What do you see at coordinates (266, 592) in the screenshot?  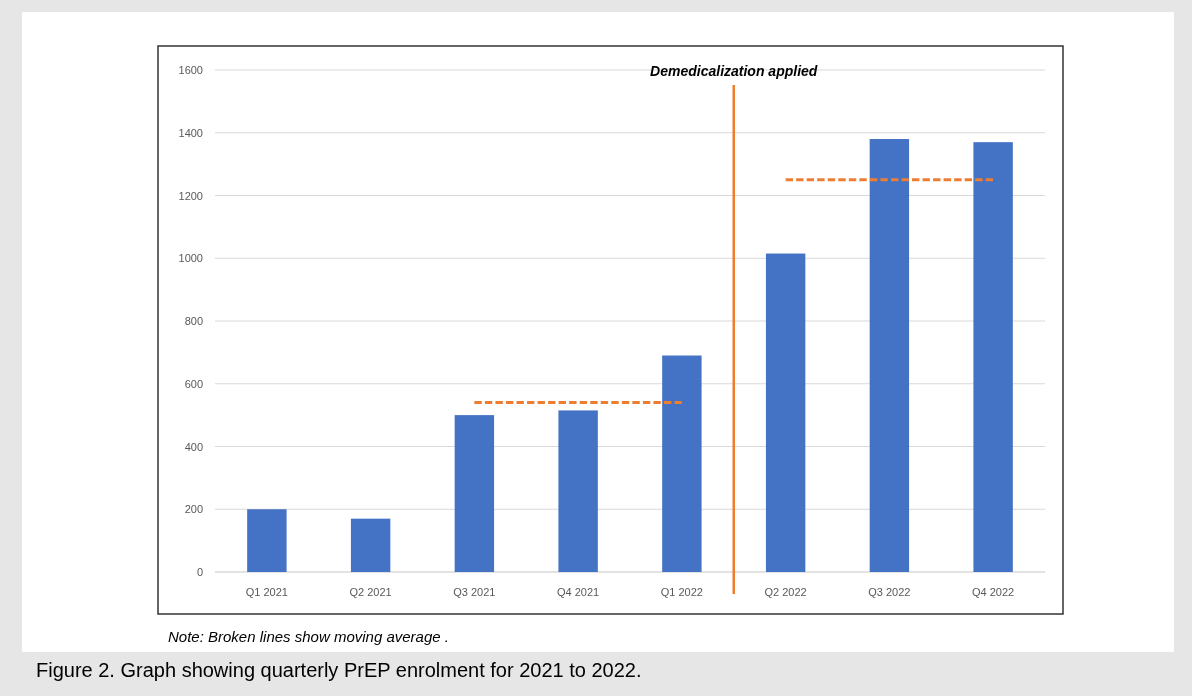 I see `x-tick-label: Q1 2021` at bounding box center [266, 592].